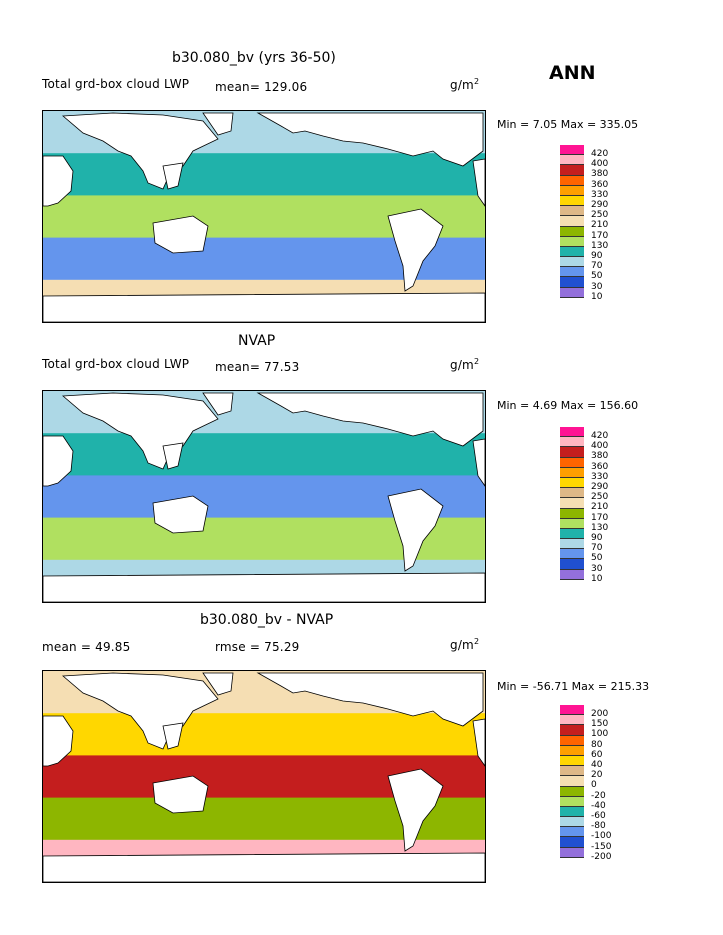  Describe the element at coordinates (597, 558) in the screenshot. I see `colorbar-tick-label: 50` at that location.